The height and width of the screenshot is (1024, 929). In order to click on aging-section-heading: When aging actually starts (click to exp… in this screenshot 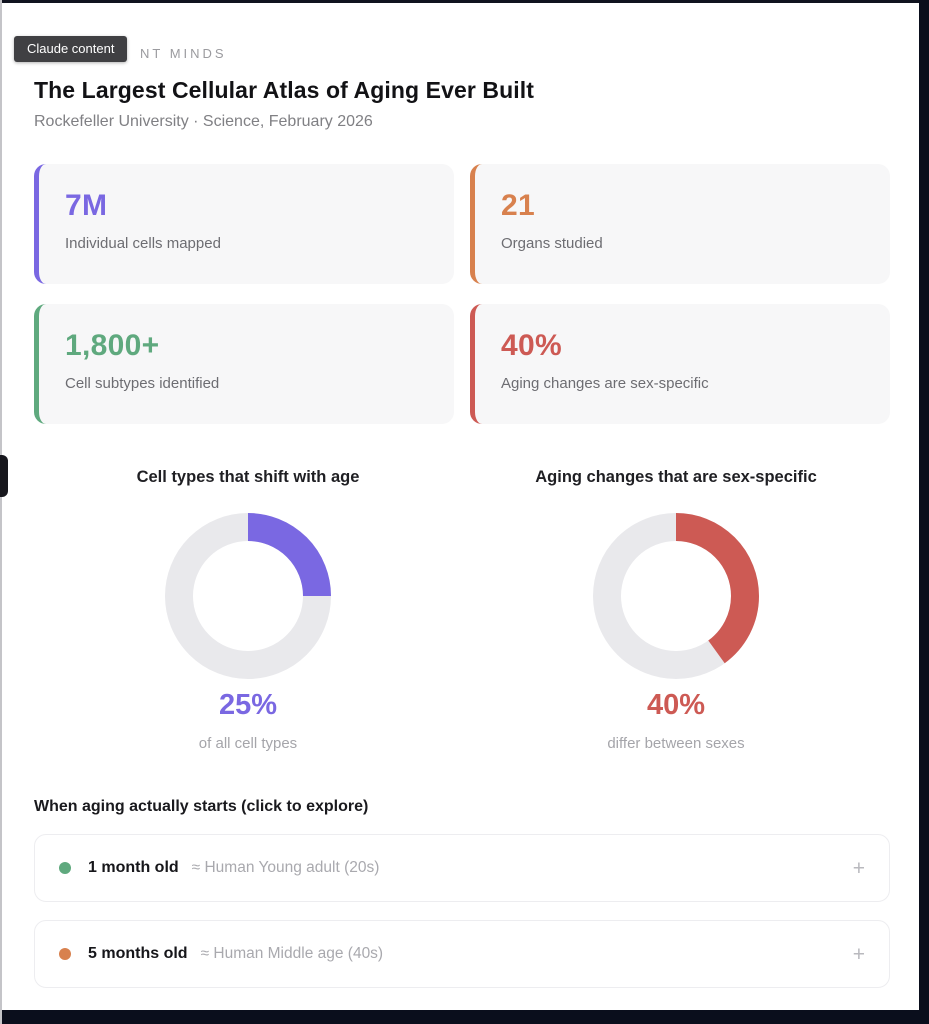, I will do `click(201, 806)`.